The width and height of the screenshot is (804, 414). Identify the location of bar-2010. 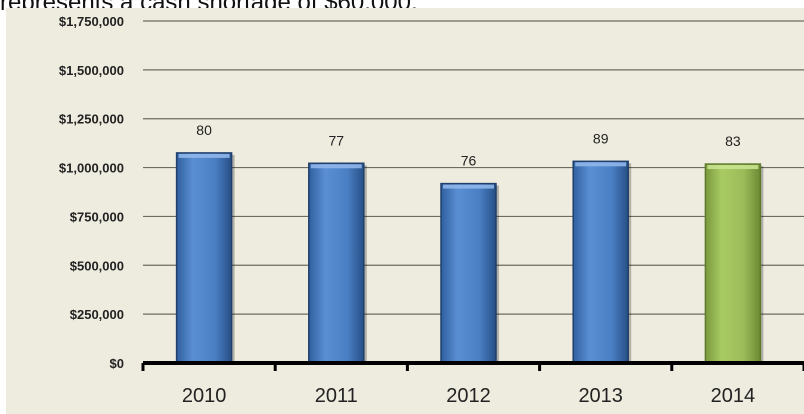
(204, 258).